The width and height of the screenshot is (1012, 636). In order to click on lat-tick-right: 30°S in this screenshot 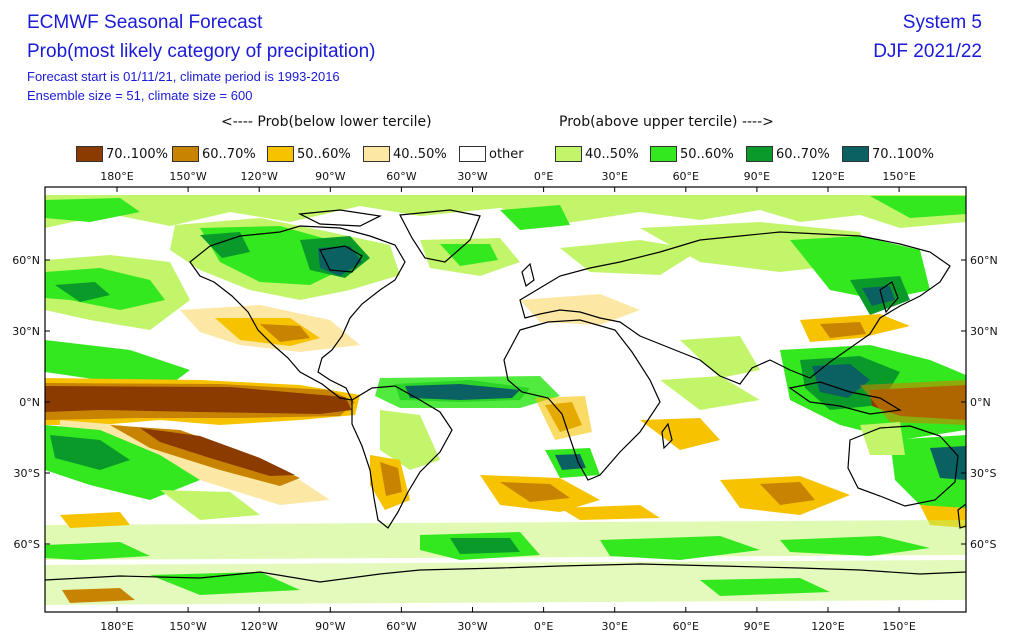, I will do `click(983, 473)`.